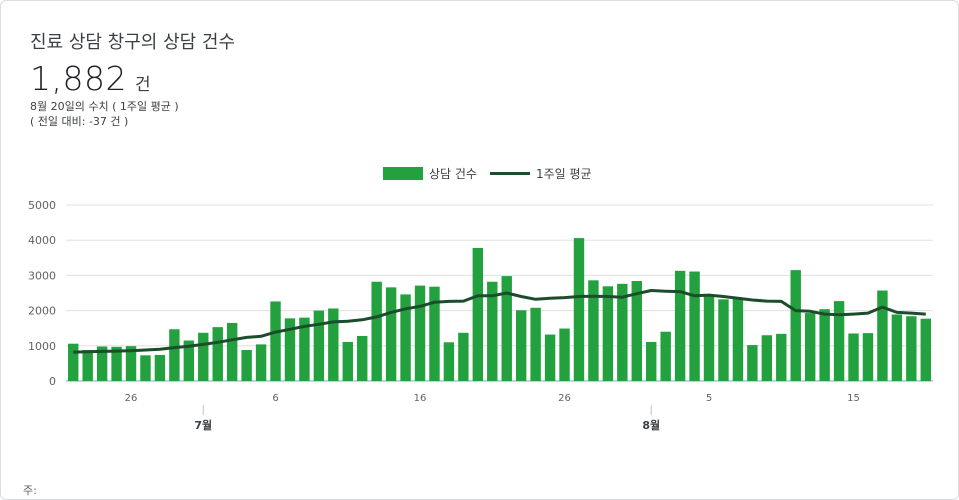  I want to click on month-label: 8월, so click(651, 425).